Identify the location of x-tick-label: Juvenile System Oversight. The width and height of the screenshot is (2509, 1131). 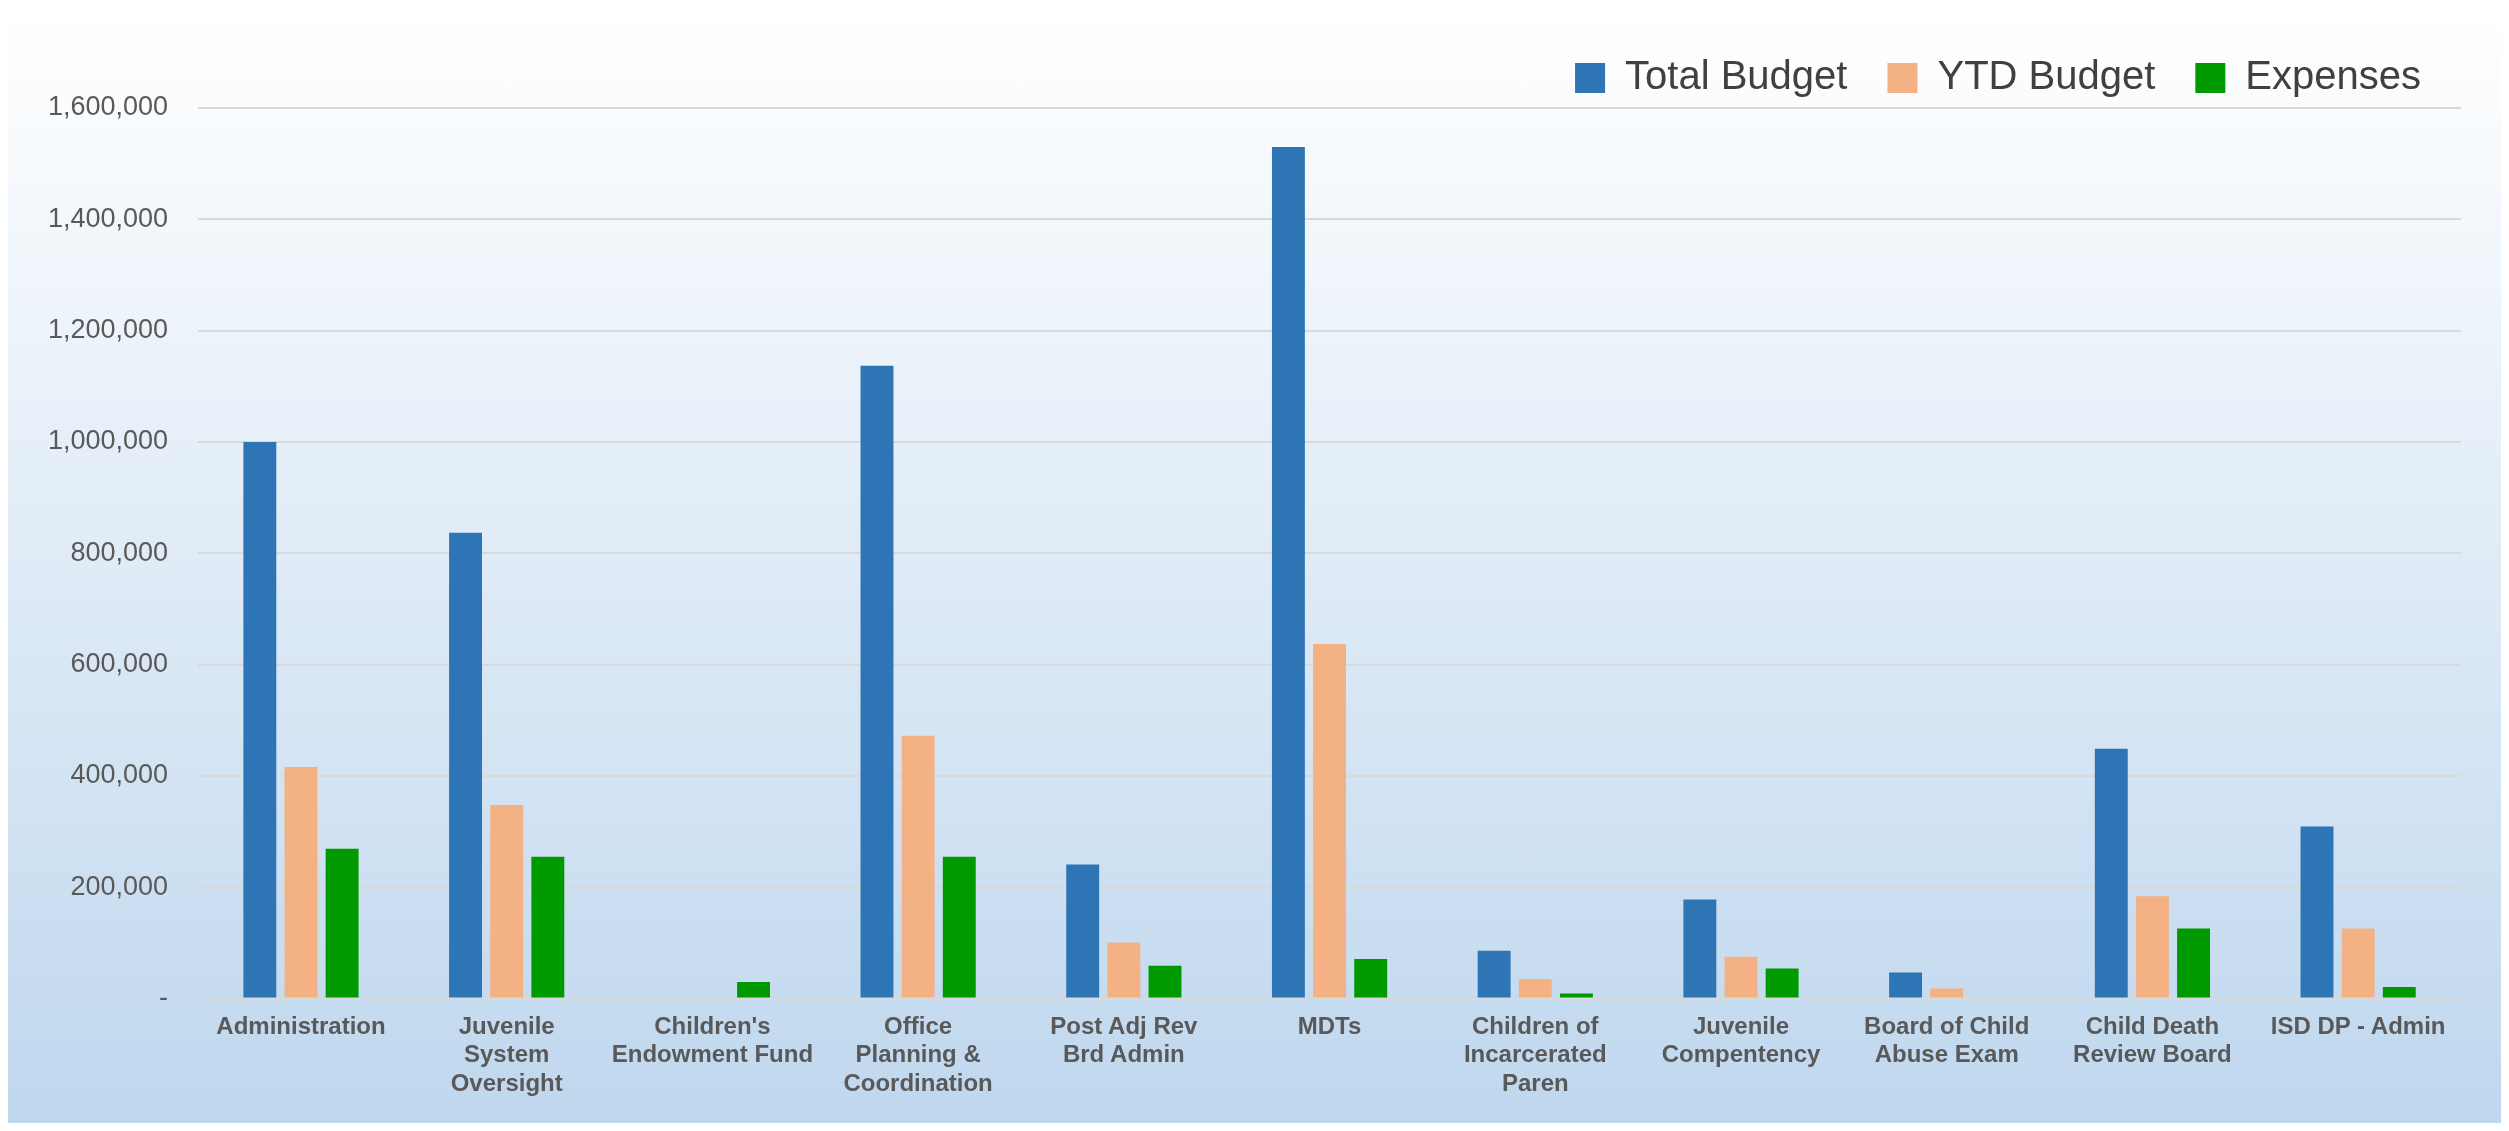
(506, 1054).